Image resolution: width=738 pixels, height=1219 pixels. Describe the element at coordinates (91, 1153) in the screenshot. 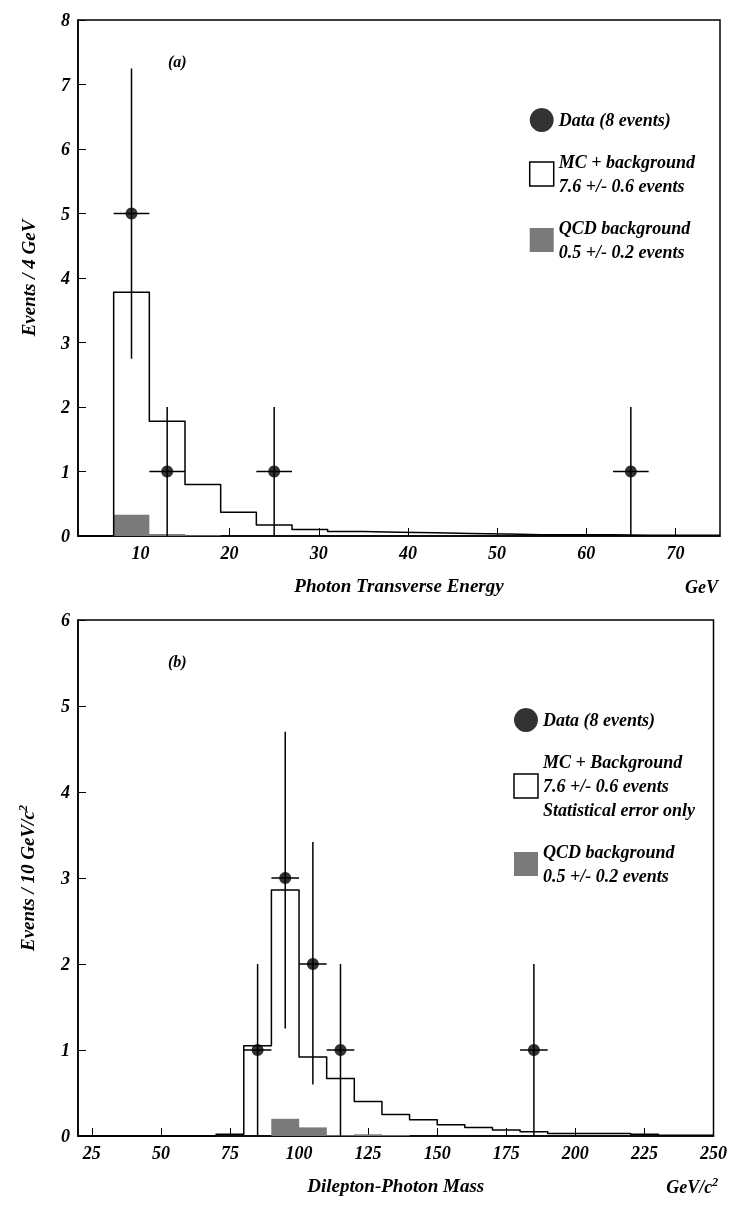

I see `x-tick-label: 25` at that location.